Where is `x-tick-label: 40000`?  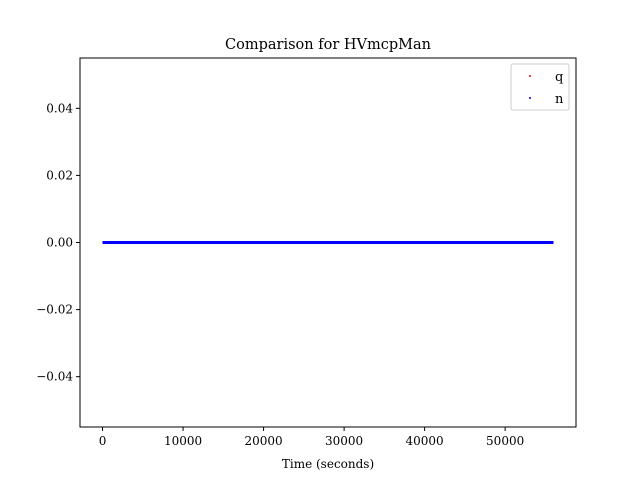
x-tick-label: 40000 is located at coordinates (425, 441).